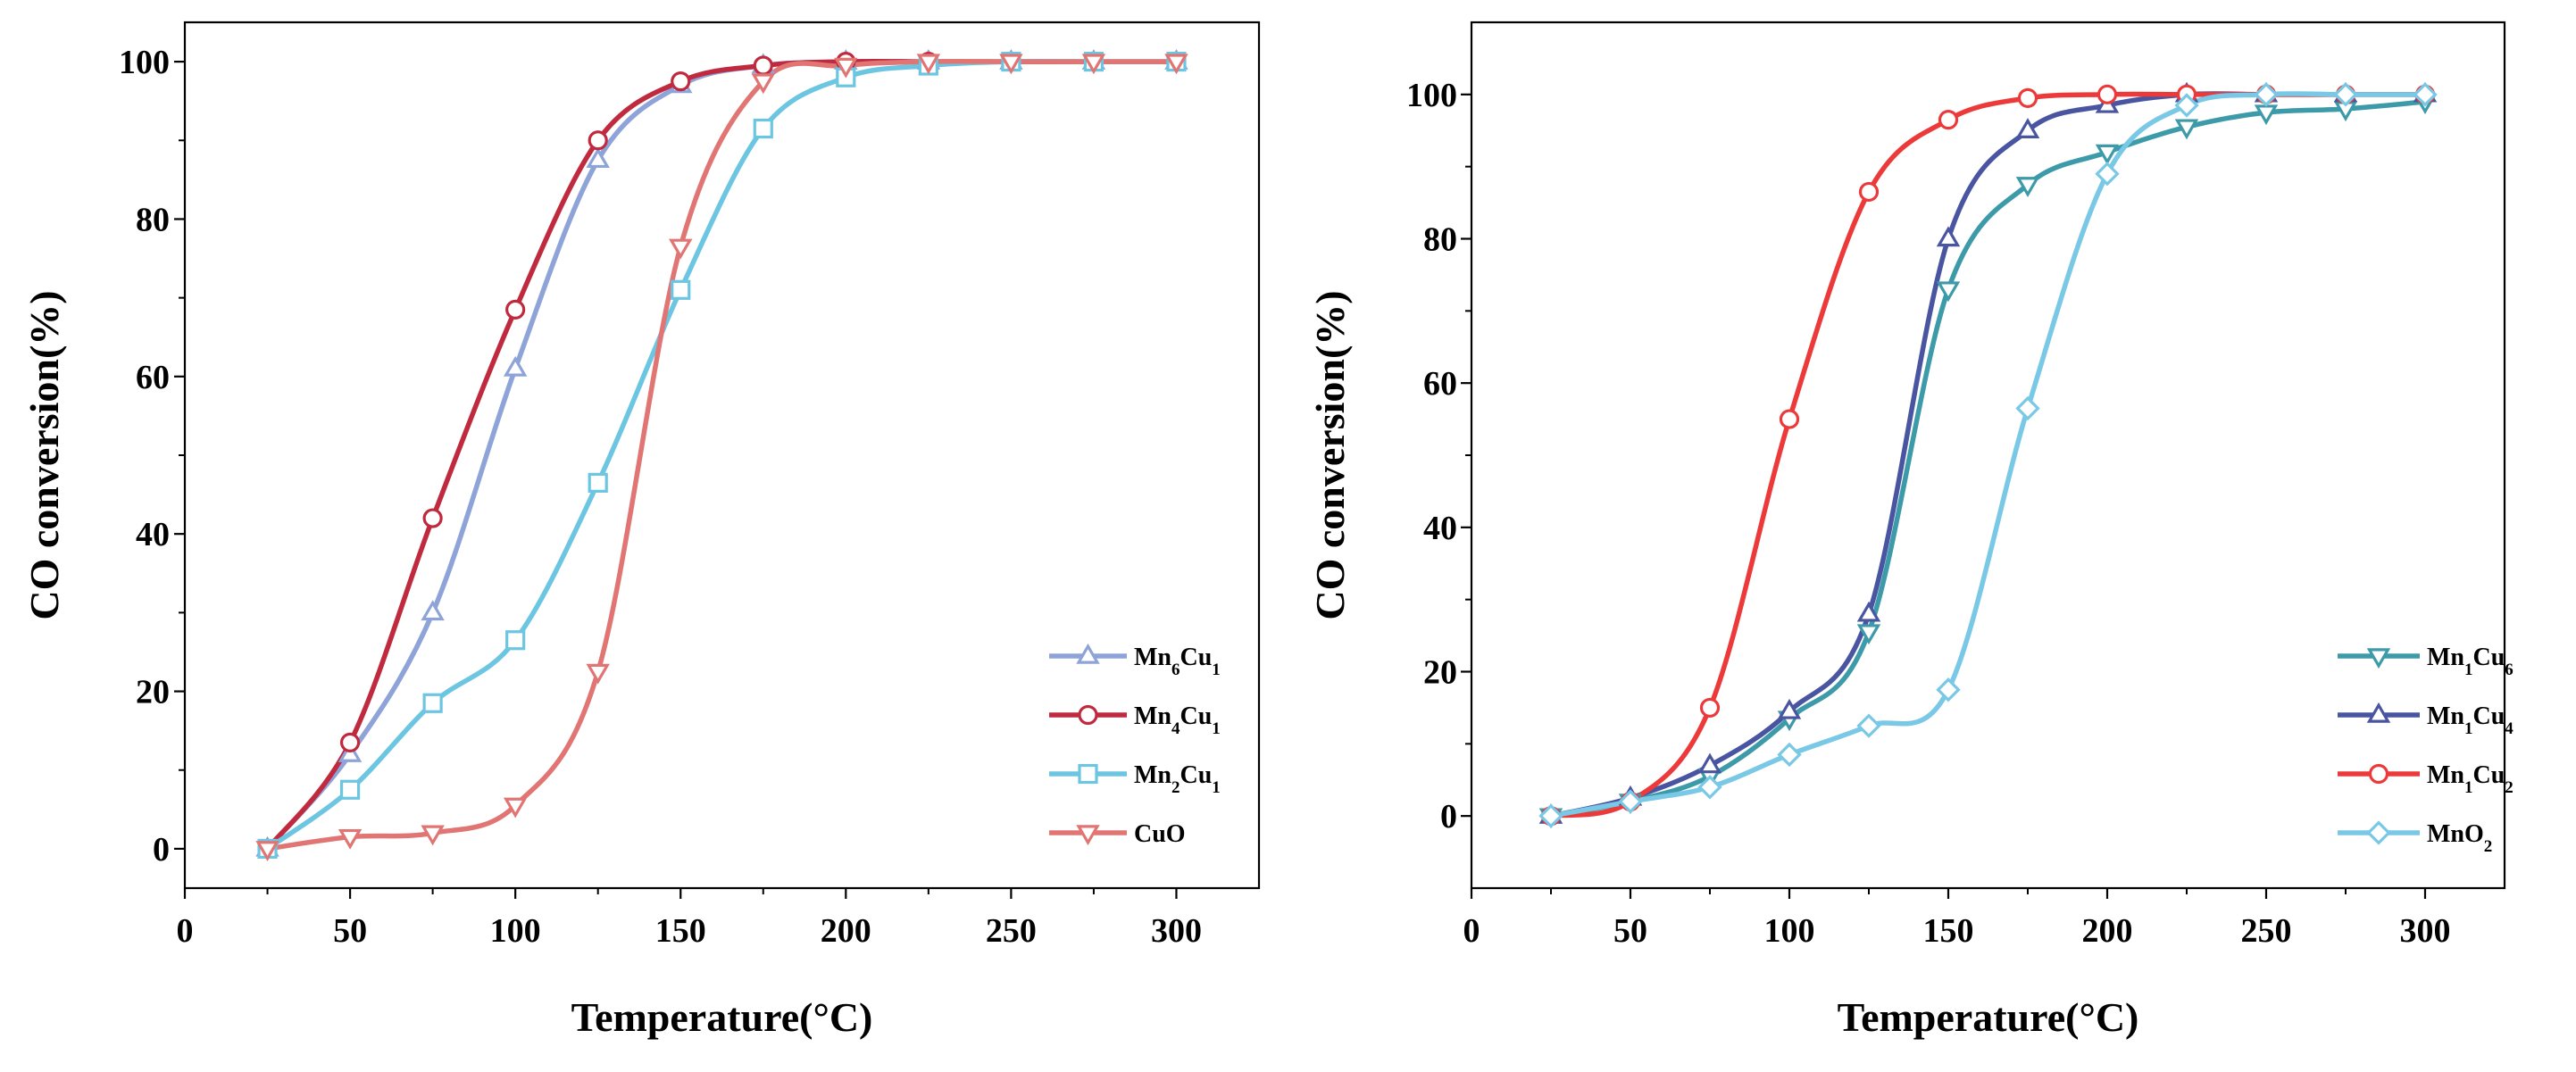  Describe the element at coordinates (680, 931) in the screenshot. I see `x-tick-label: 150` at that location.